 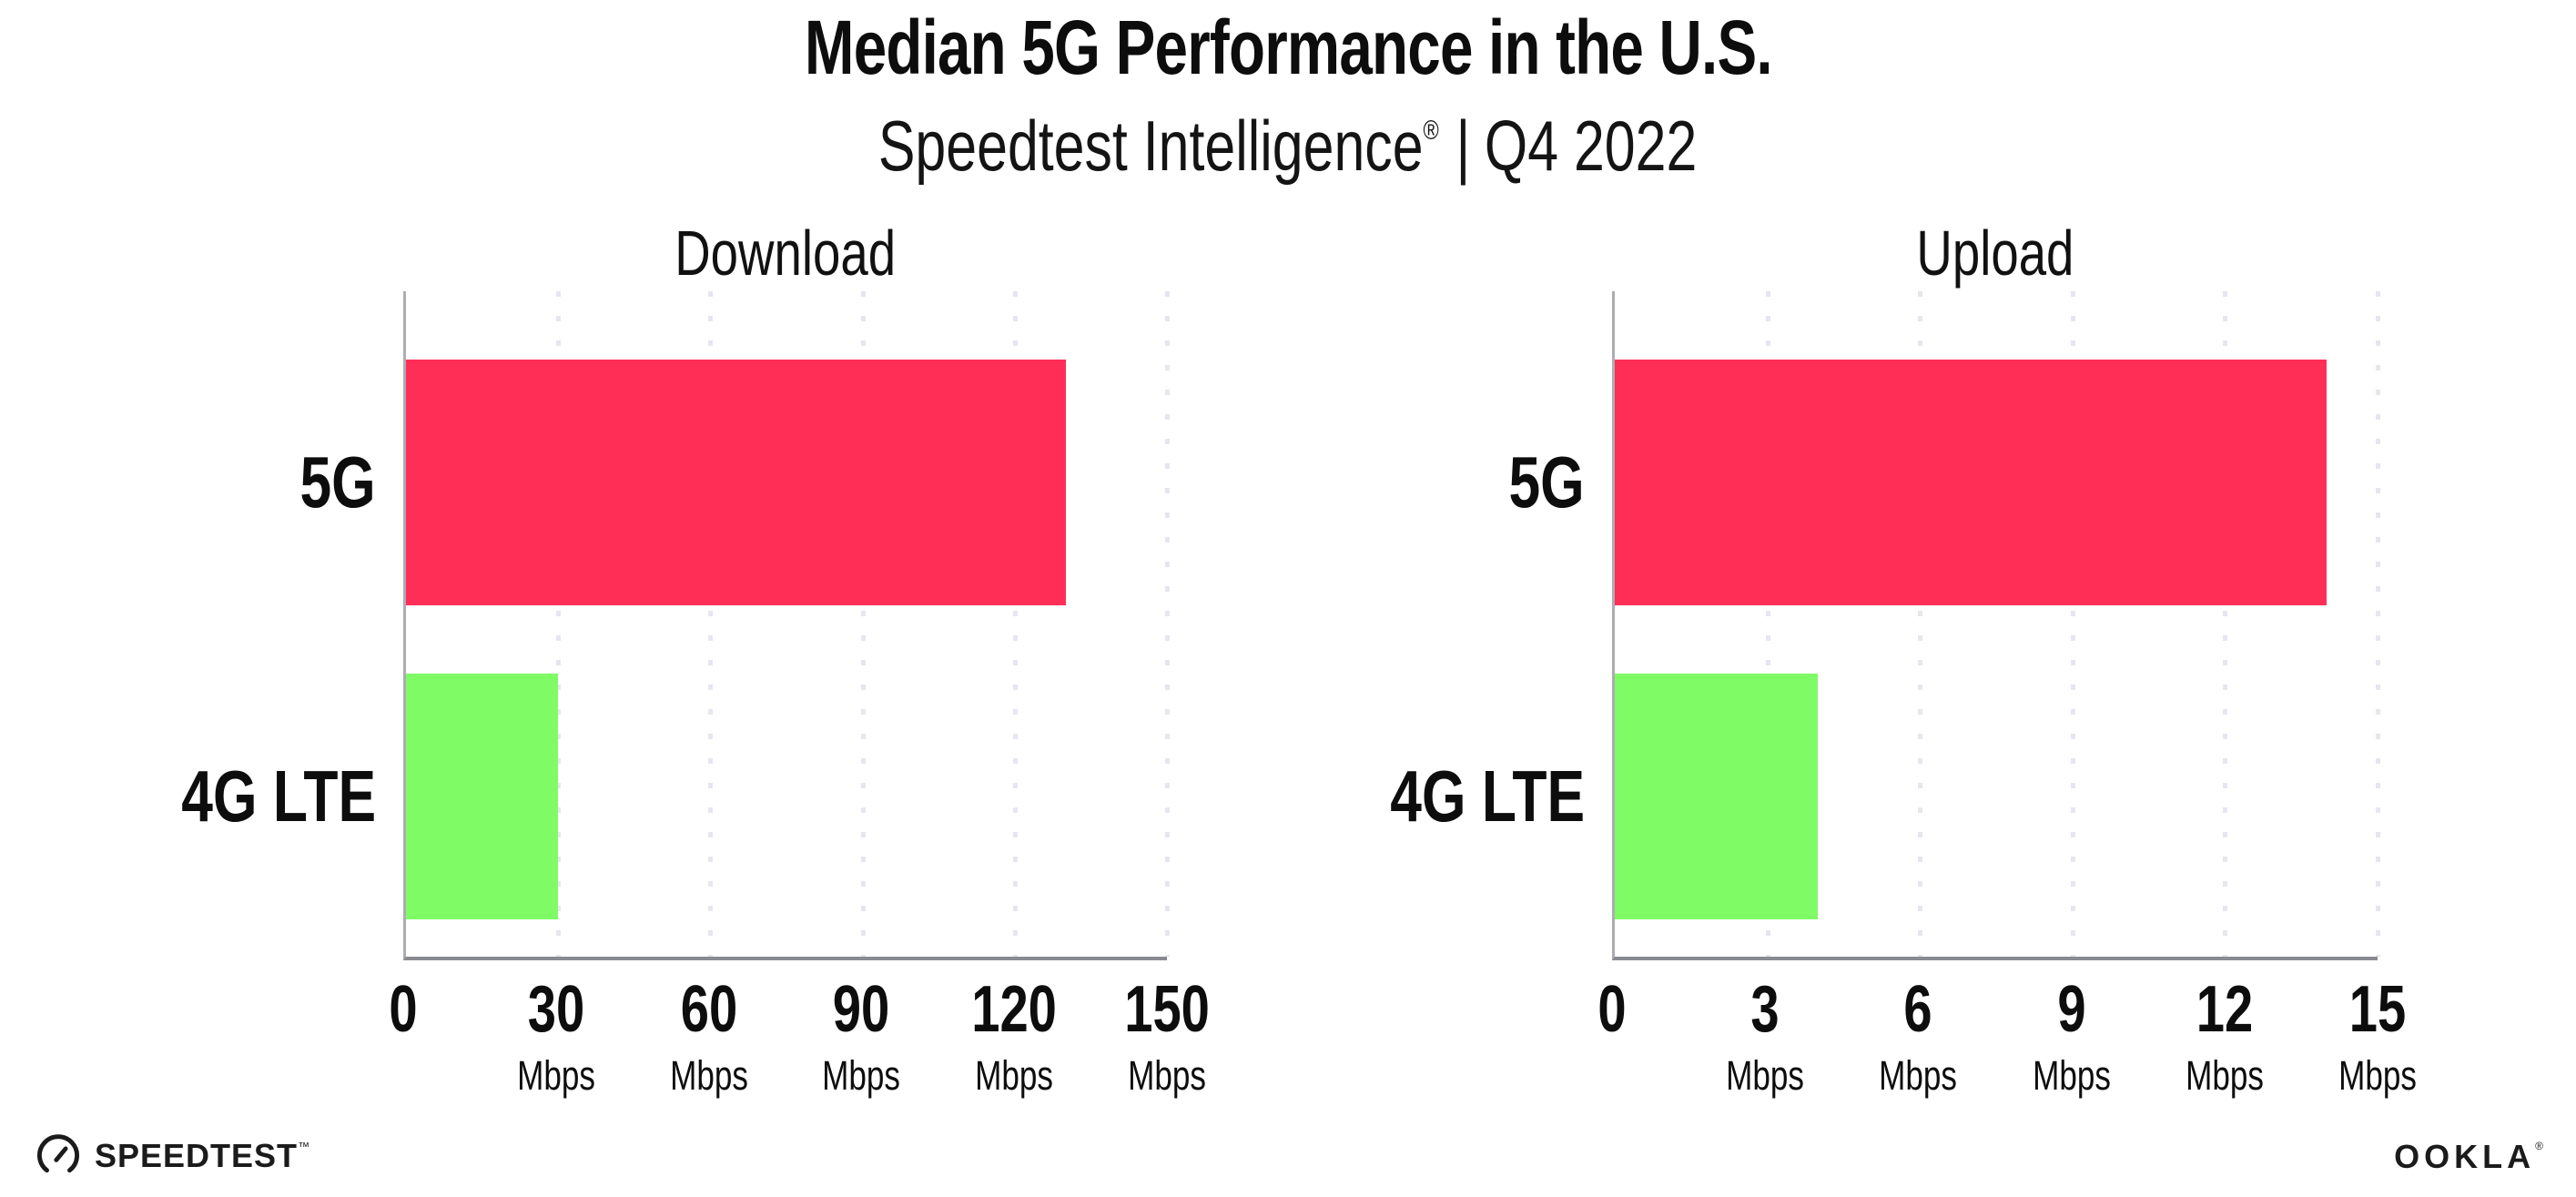 I want to click on tick-number: 0, so click(x=1612, y=1010).